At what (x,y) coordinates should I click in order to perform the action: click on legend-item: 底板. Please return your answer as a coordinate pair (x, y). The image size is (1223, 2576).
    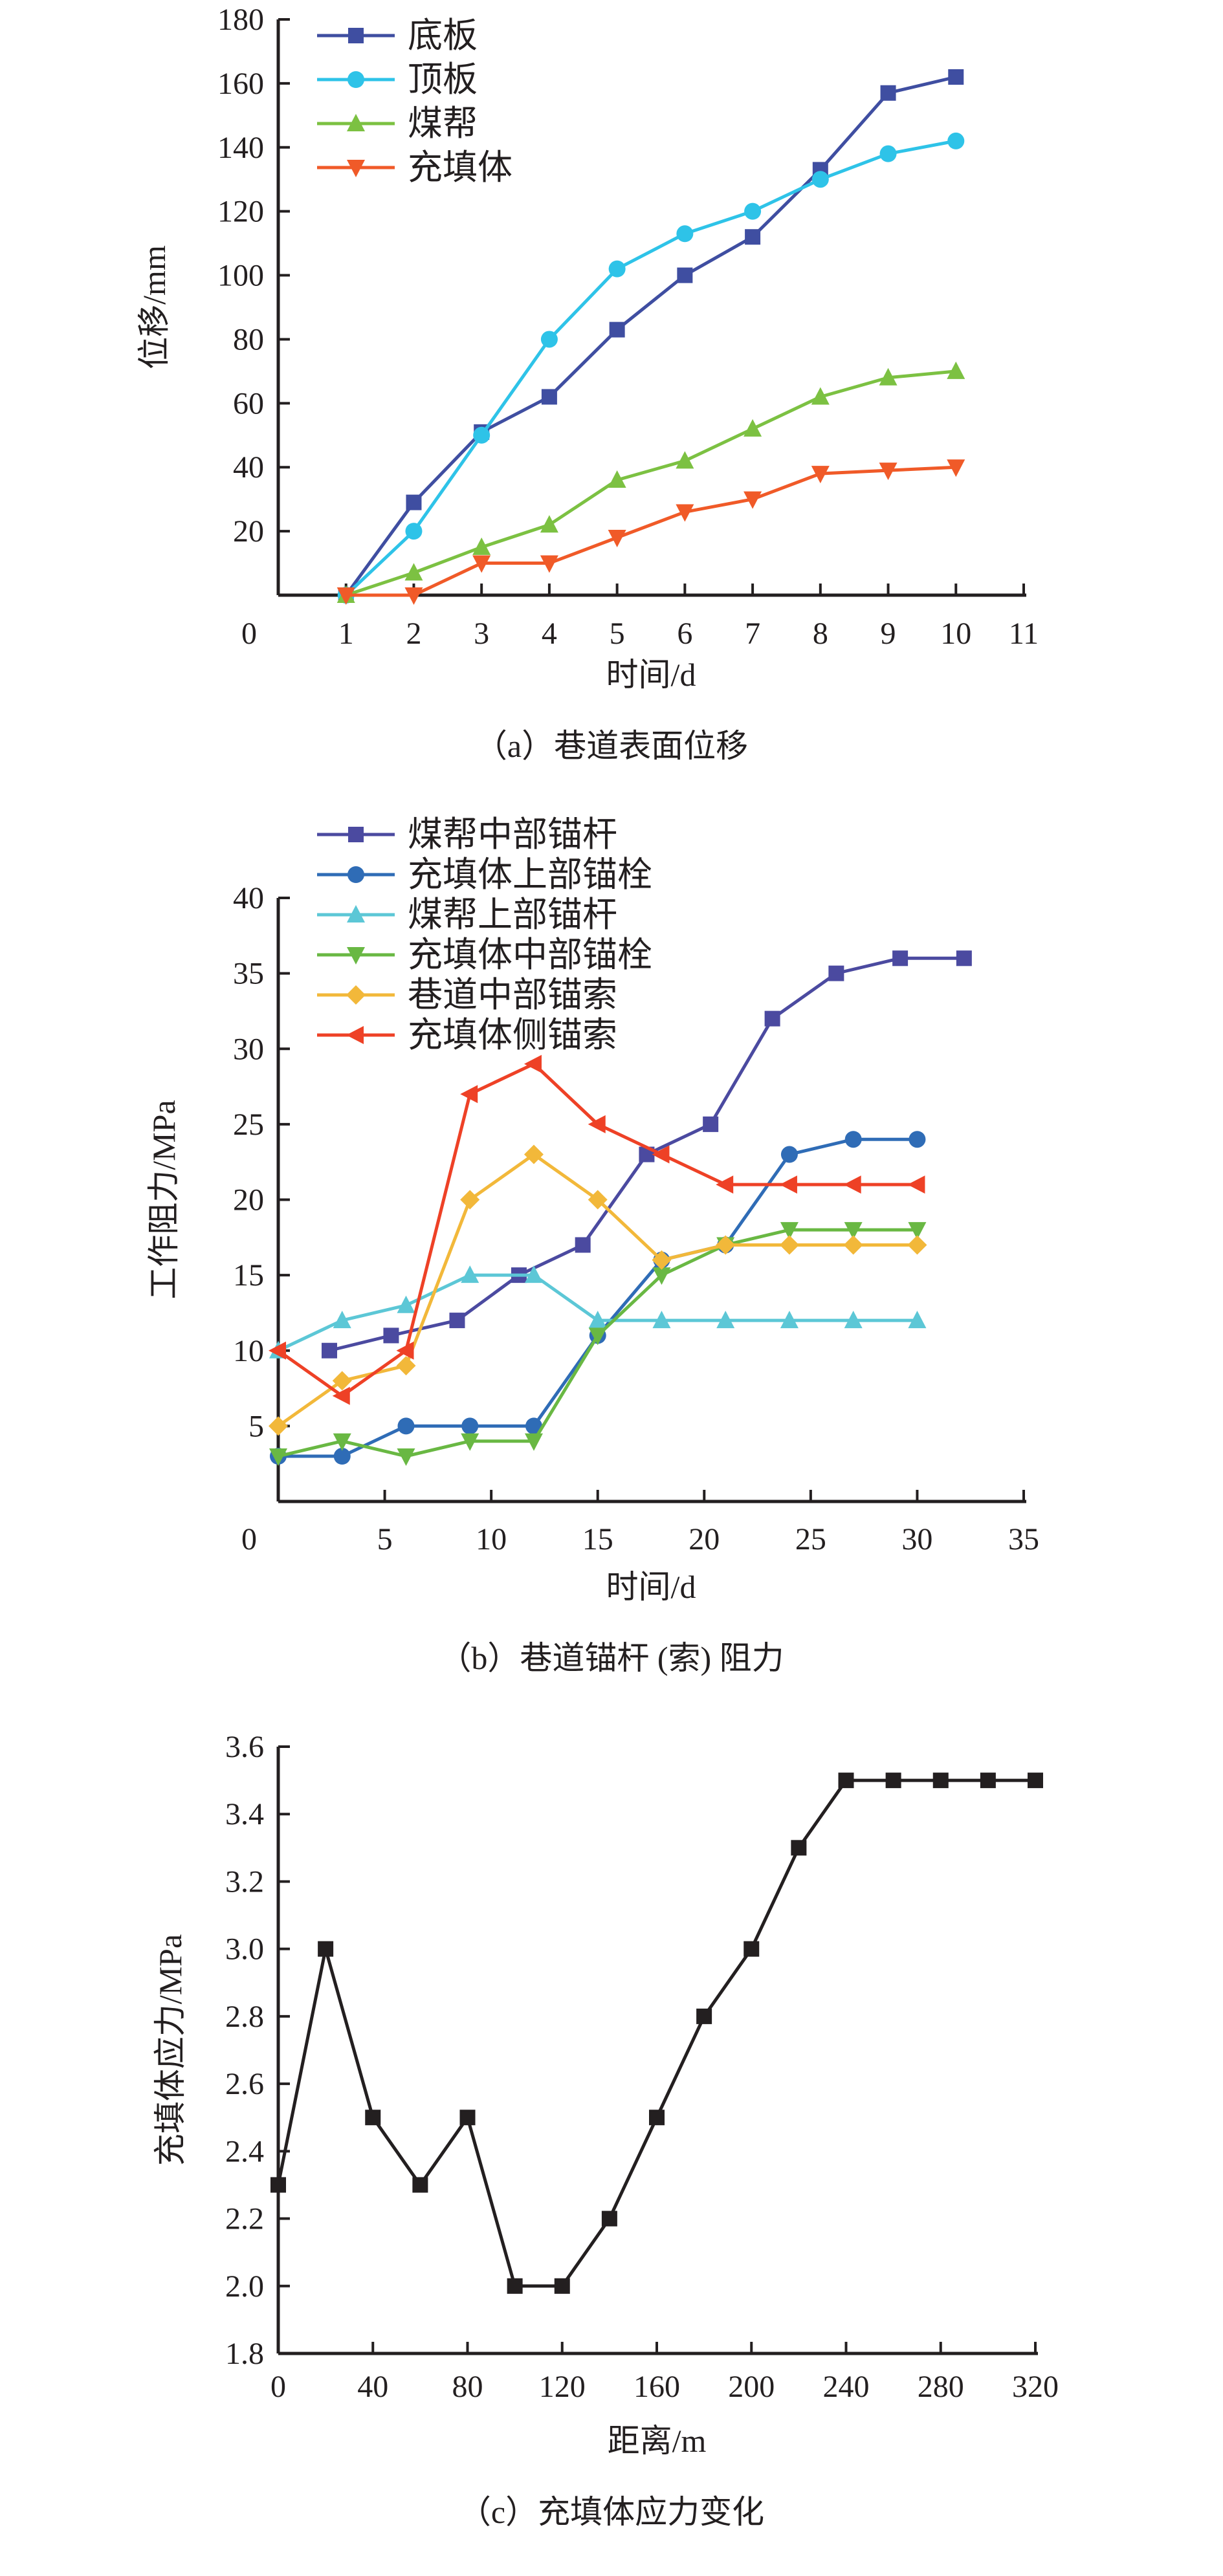
    Looking at the image, I should click on (397, 35).